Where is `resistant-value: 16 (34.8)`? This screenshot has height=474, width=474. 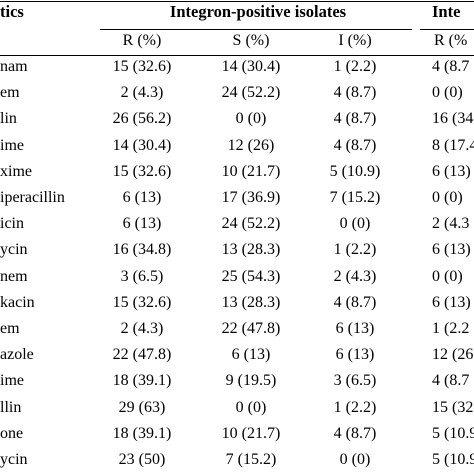
resistant-value: 16 (34.8) is located at coordinates (142, 250).